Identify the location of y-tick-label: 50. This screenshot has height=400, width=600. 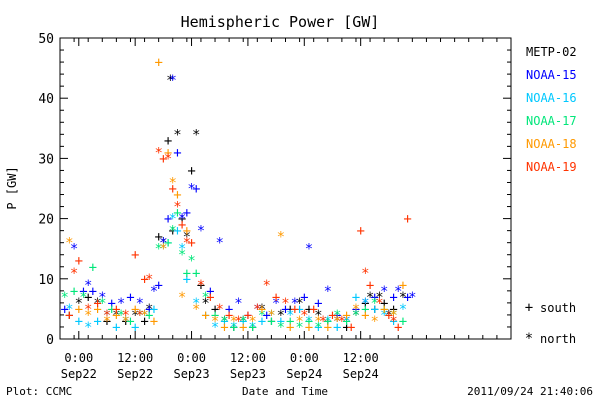
(46, 39).